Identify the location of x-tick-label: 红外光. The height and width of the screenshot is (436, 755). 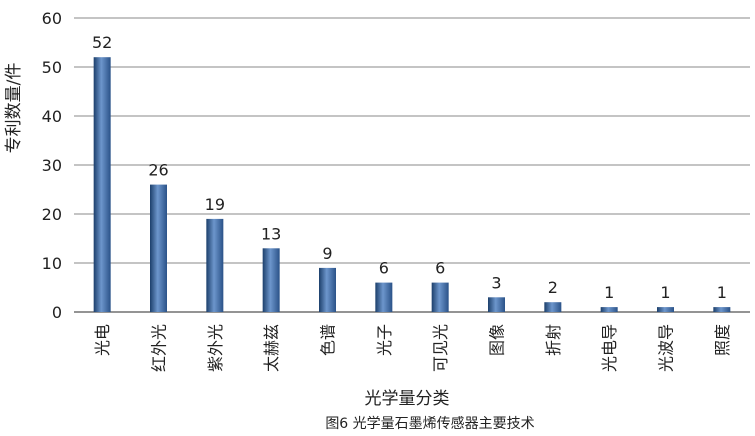
(159, 348).